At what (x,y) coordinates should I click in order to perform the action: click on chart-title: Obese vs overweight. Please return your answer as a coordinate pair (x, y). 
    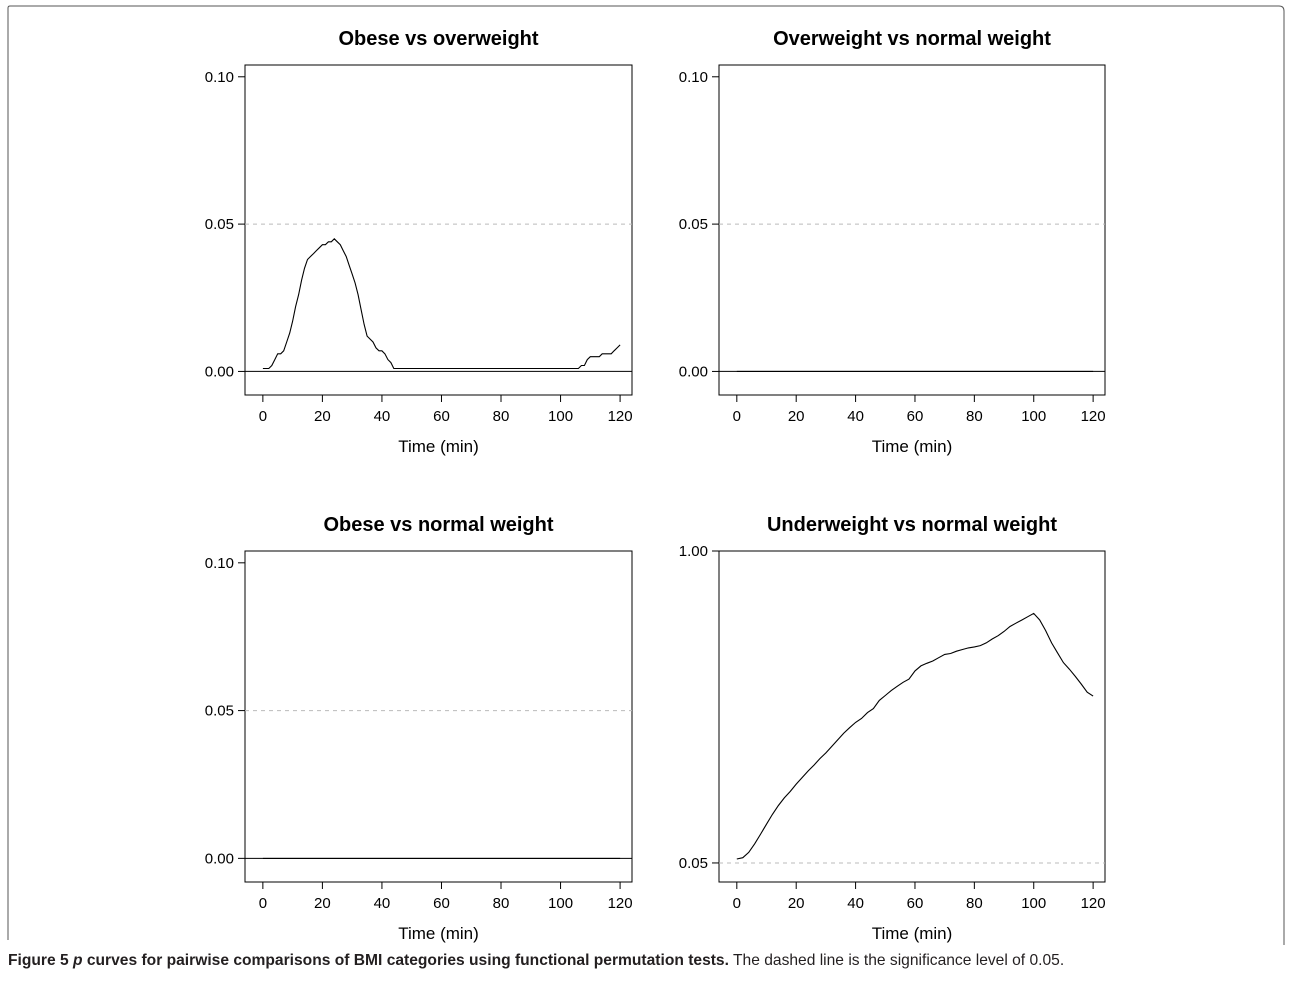
    Looking at the image, I should click on (438, 39).